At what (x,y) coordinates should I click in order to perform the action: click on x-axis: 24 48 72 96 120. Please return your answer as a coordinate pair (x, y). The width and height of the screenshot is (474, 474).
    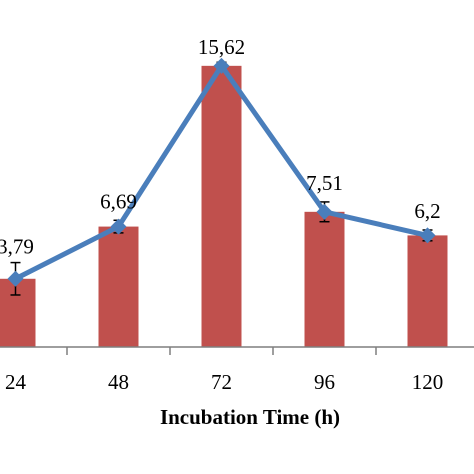
    Looking at the image, I should click on (237, 370).